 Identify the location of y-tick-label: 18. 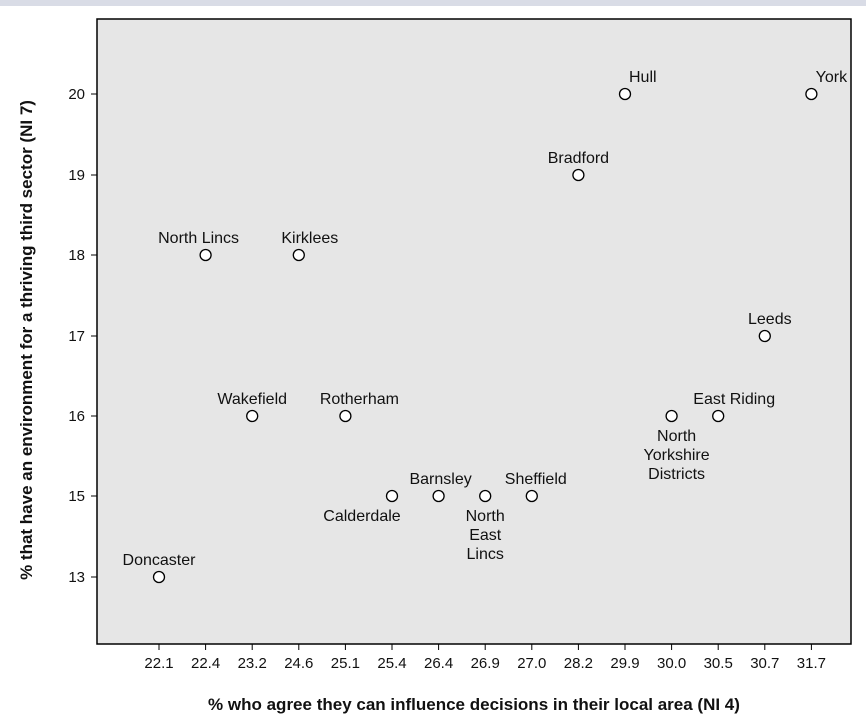
(76, 255).